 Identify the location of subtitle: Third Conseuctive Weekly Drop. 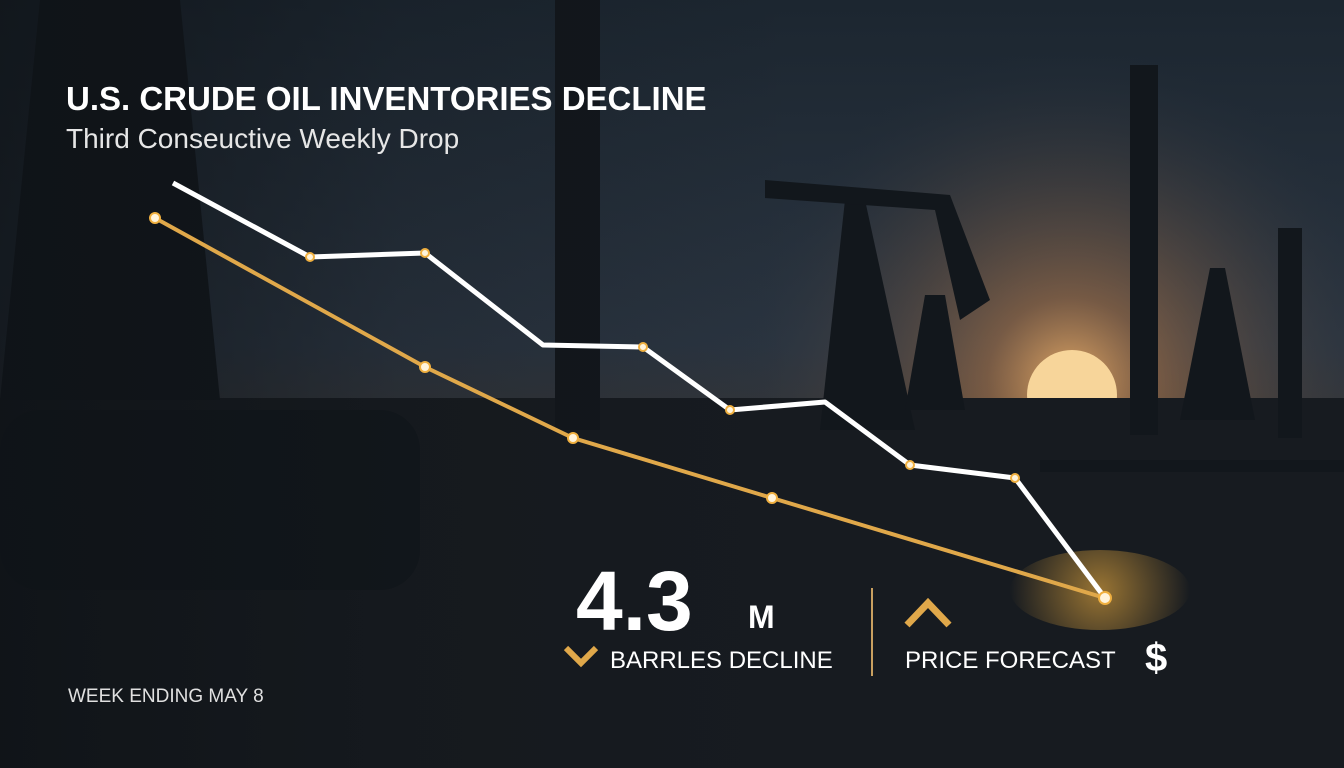
(262, 138).